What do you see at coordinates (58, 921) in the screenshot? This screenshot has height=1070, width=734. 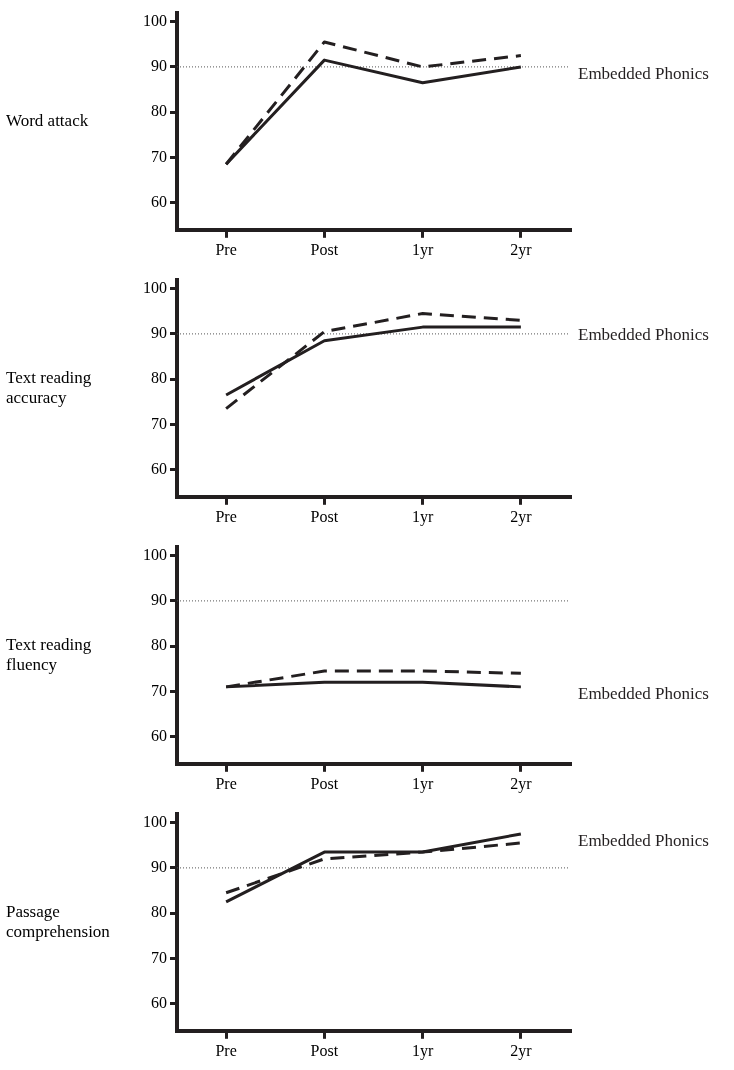 I see `y-axis-title: Passage comprehension` at bounding box center [58, 921].